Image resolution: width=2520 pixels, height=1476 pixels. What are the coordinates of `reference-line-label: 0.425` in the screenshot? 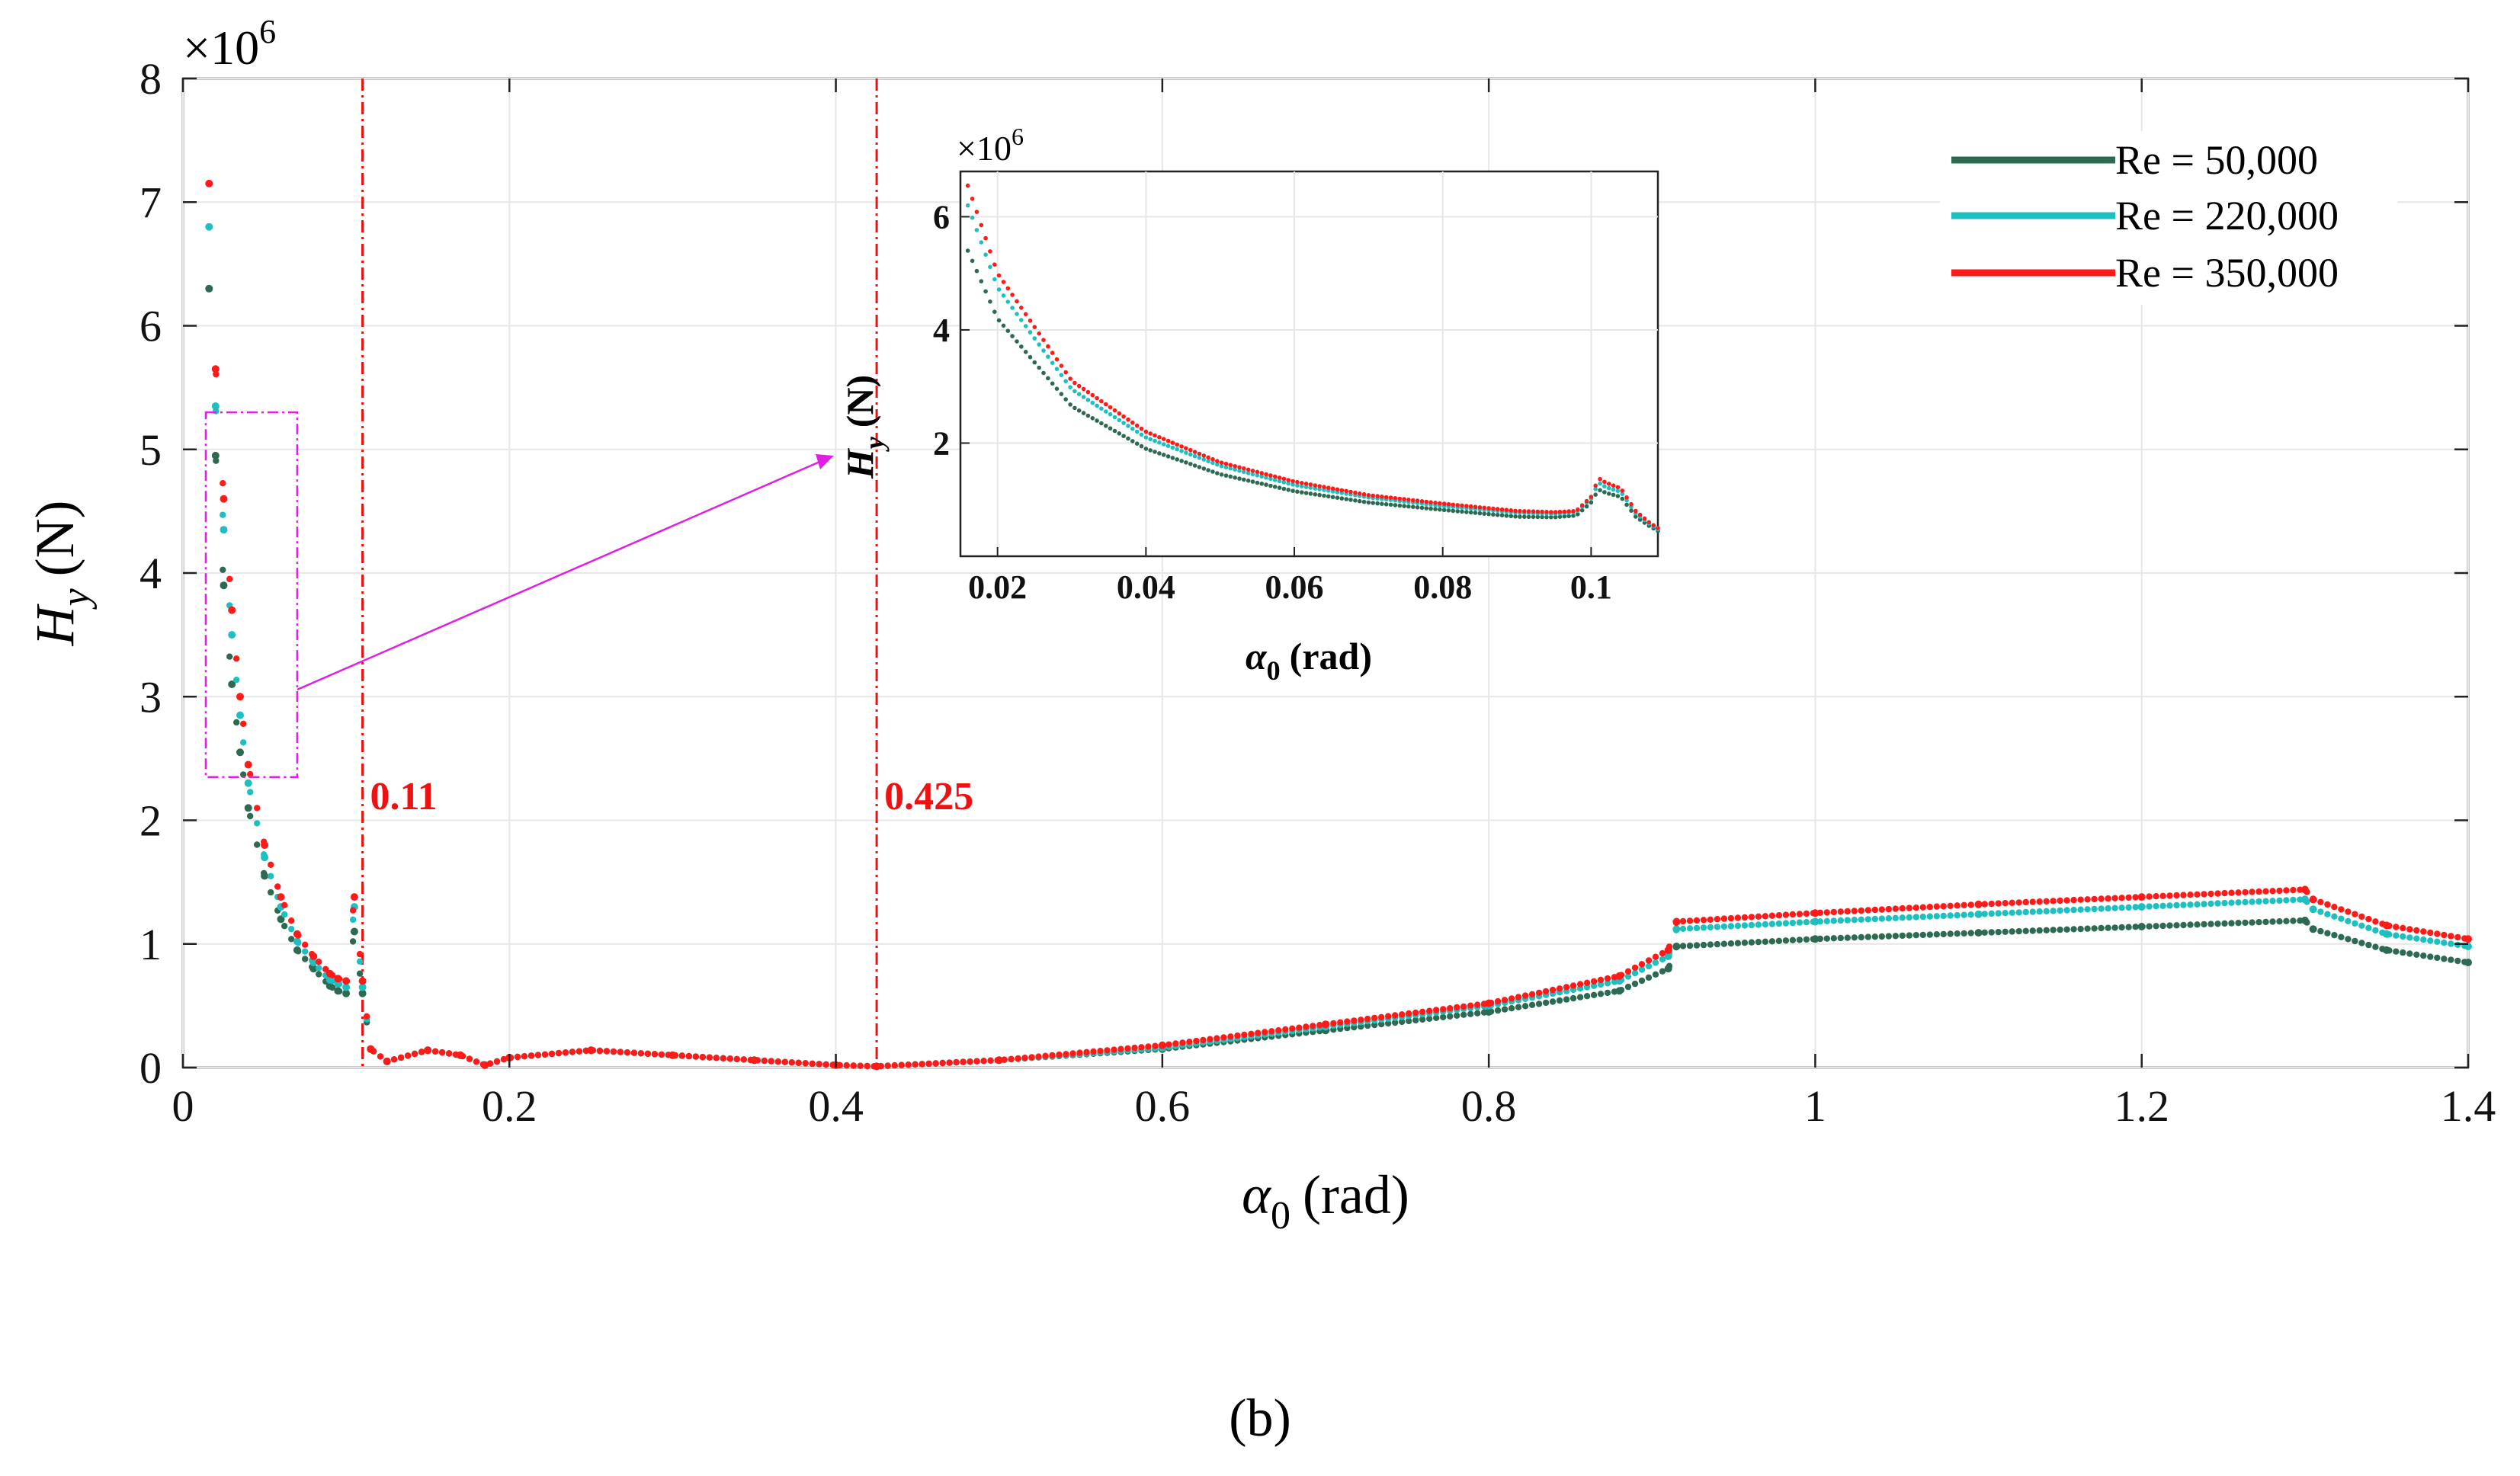 It's located at (928, 796).